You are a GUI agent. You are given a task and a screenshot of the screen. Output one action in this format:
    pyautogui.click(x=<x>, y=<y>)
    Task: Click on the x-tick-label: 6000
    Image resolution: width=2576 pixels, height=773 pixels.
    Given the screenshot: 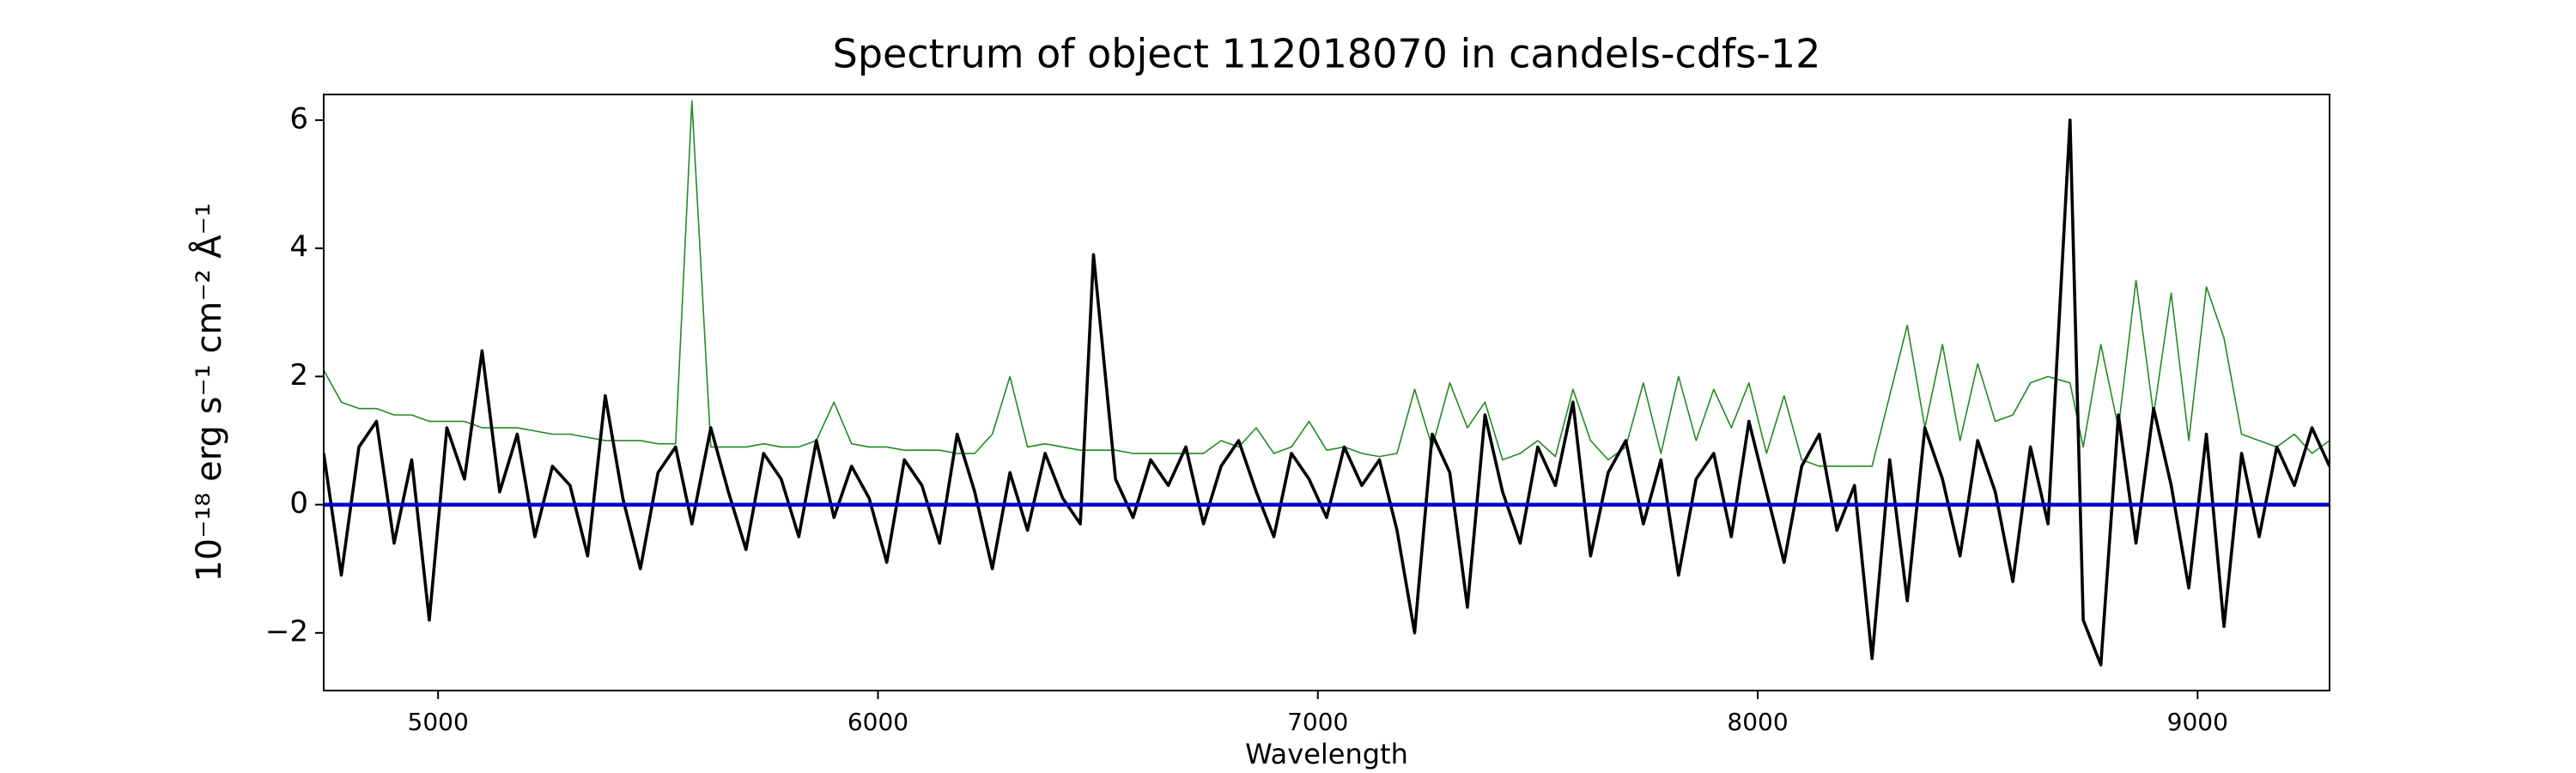 What is the action you would take?
    pyautogui.click(x=878, y=722)
    